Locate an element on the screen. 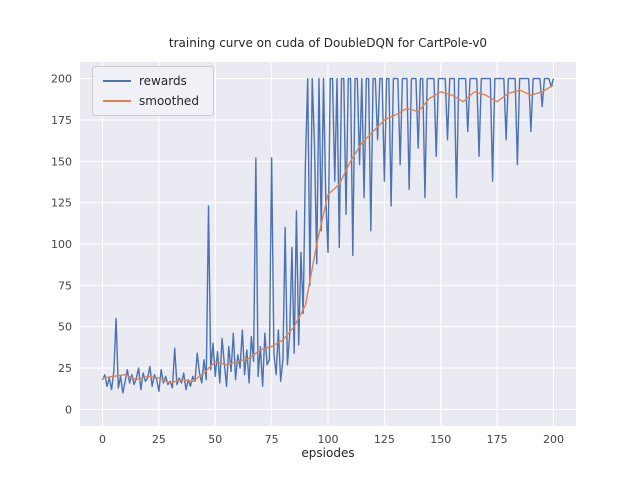 The image size is (640, 480). legend-item-smoothed: smoothed is located at coordinates (151, 101).